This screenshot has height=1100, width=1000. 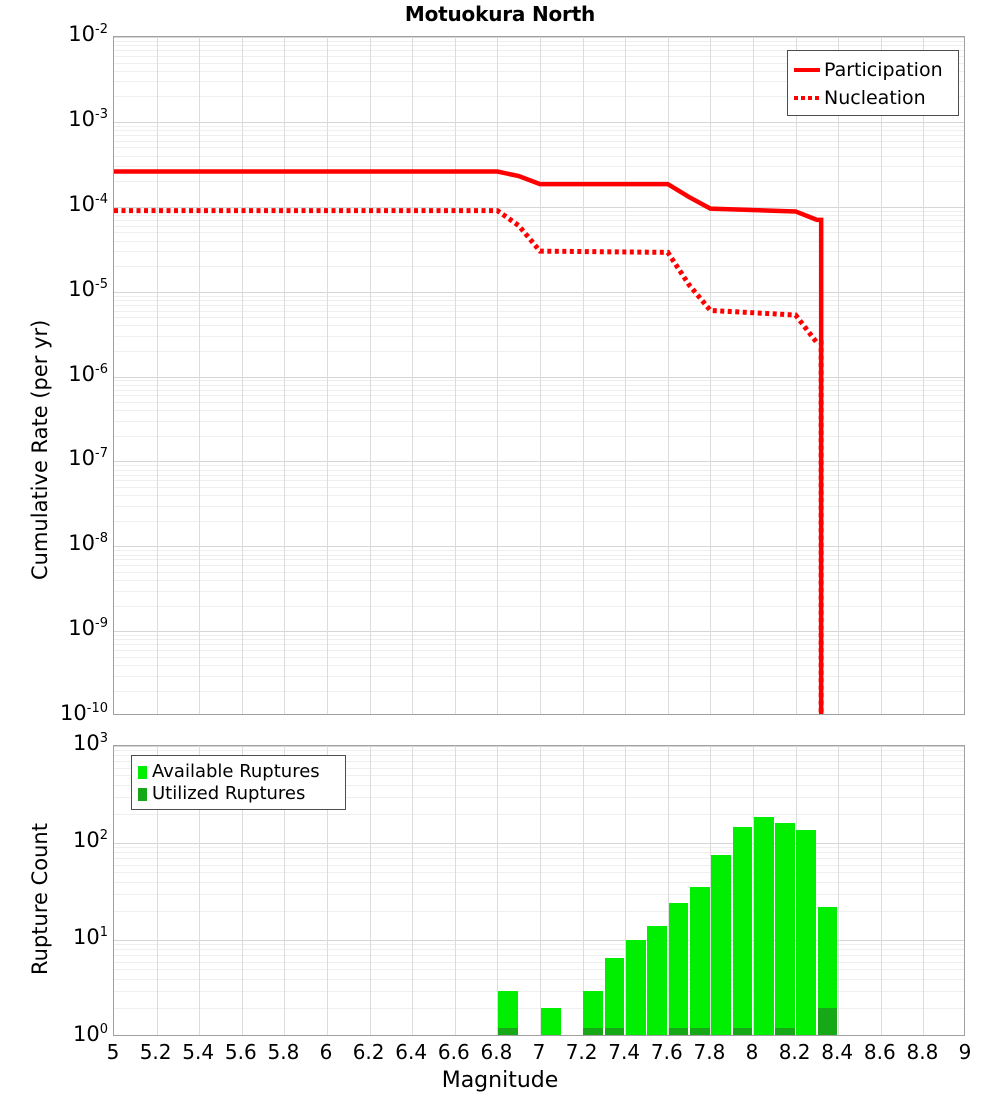 I want to click on y-tick-label: 102, so click(x=90, y=840).